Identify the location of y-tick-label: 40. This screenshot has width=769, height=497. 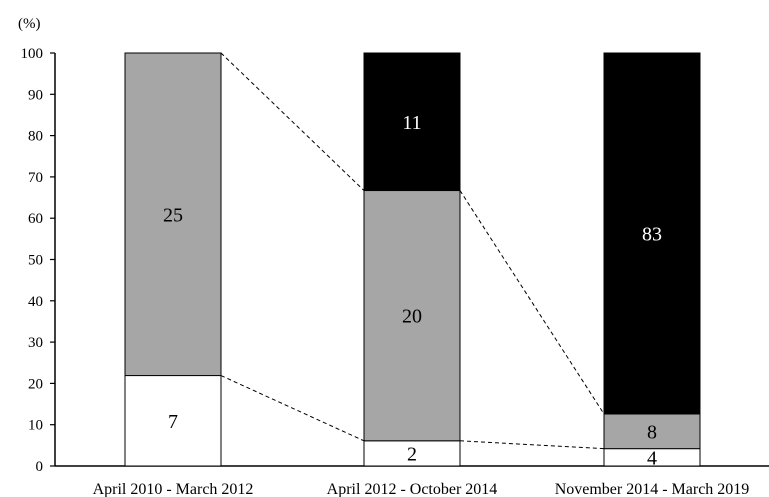
(35, 302).